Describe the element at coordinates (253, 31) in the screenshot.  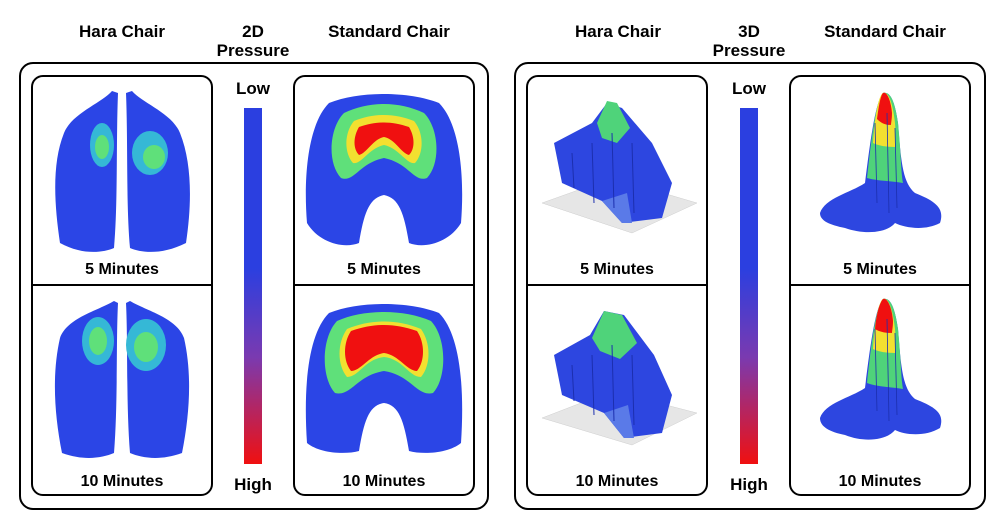
I see `left-header-pressure-line1: 2D` at that location.